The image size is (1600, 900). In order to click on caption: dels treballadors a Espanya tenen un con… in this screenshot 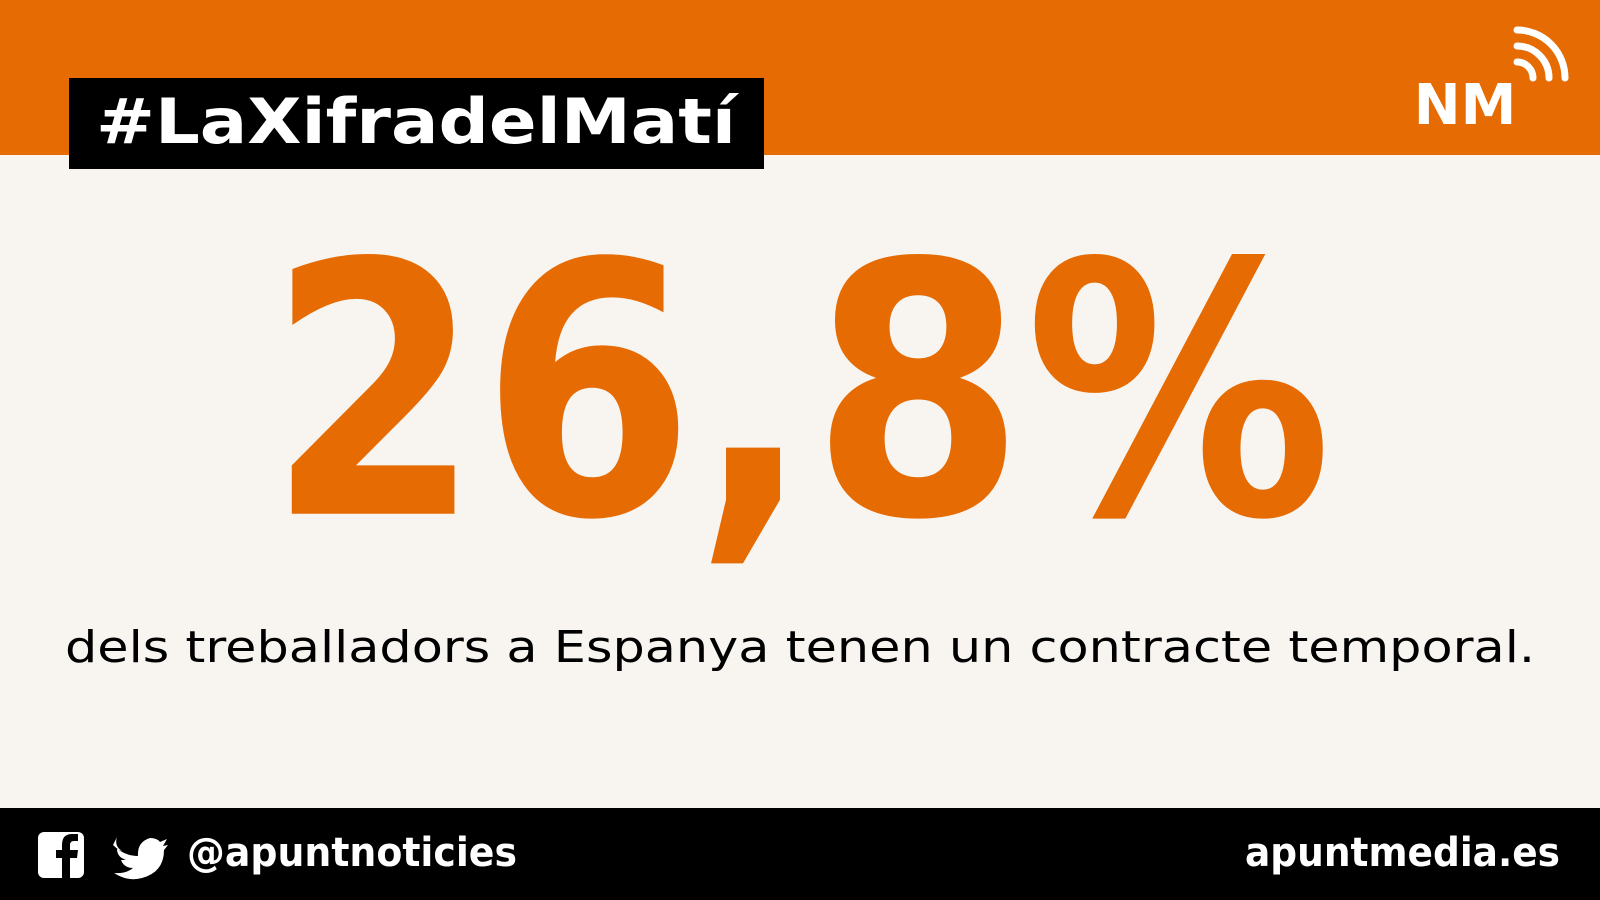, I will do `click(800, 647)`.